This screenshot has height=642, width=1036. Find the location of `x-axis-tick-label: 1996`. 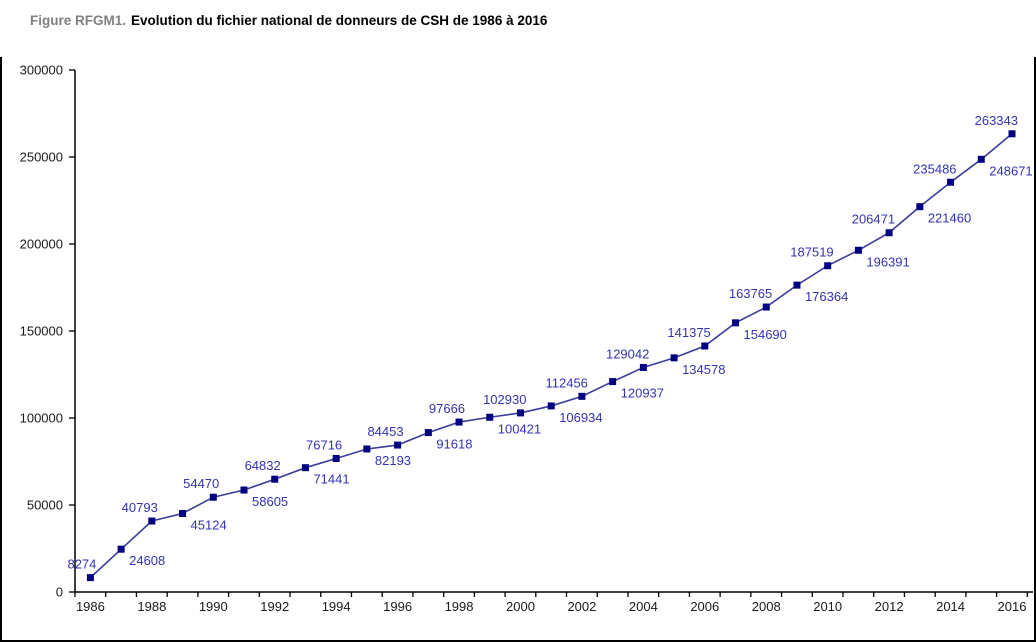

x-axis-tick-label: 1996 is located at coordinates (397, 606).